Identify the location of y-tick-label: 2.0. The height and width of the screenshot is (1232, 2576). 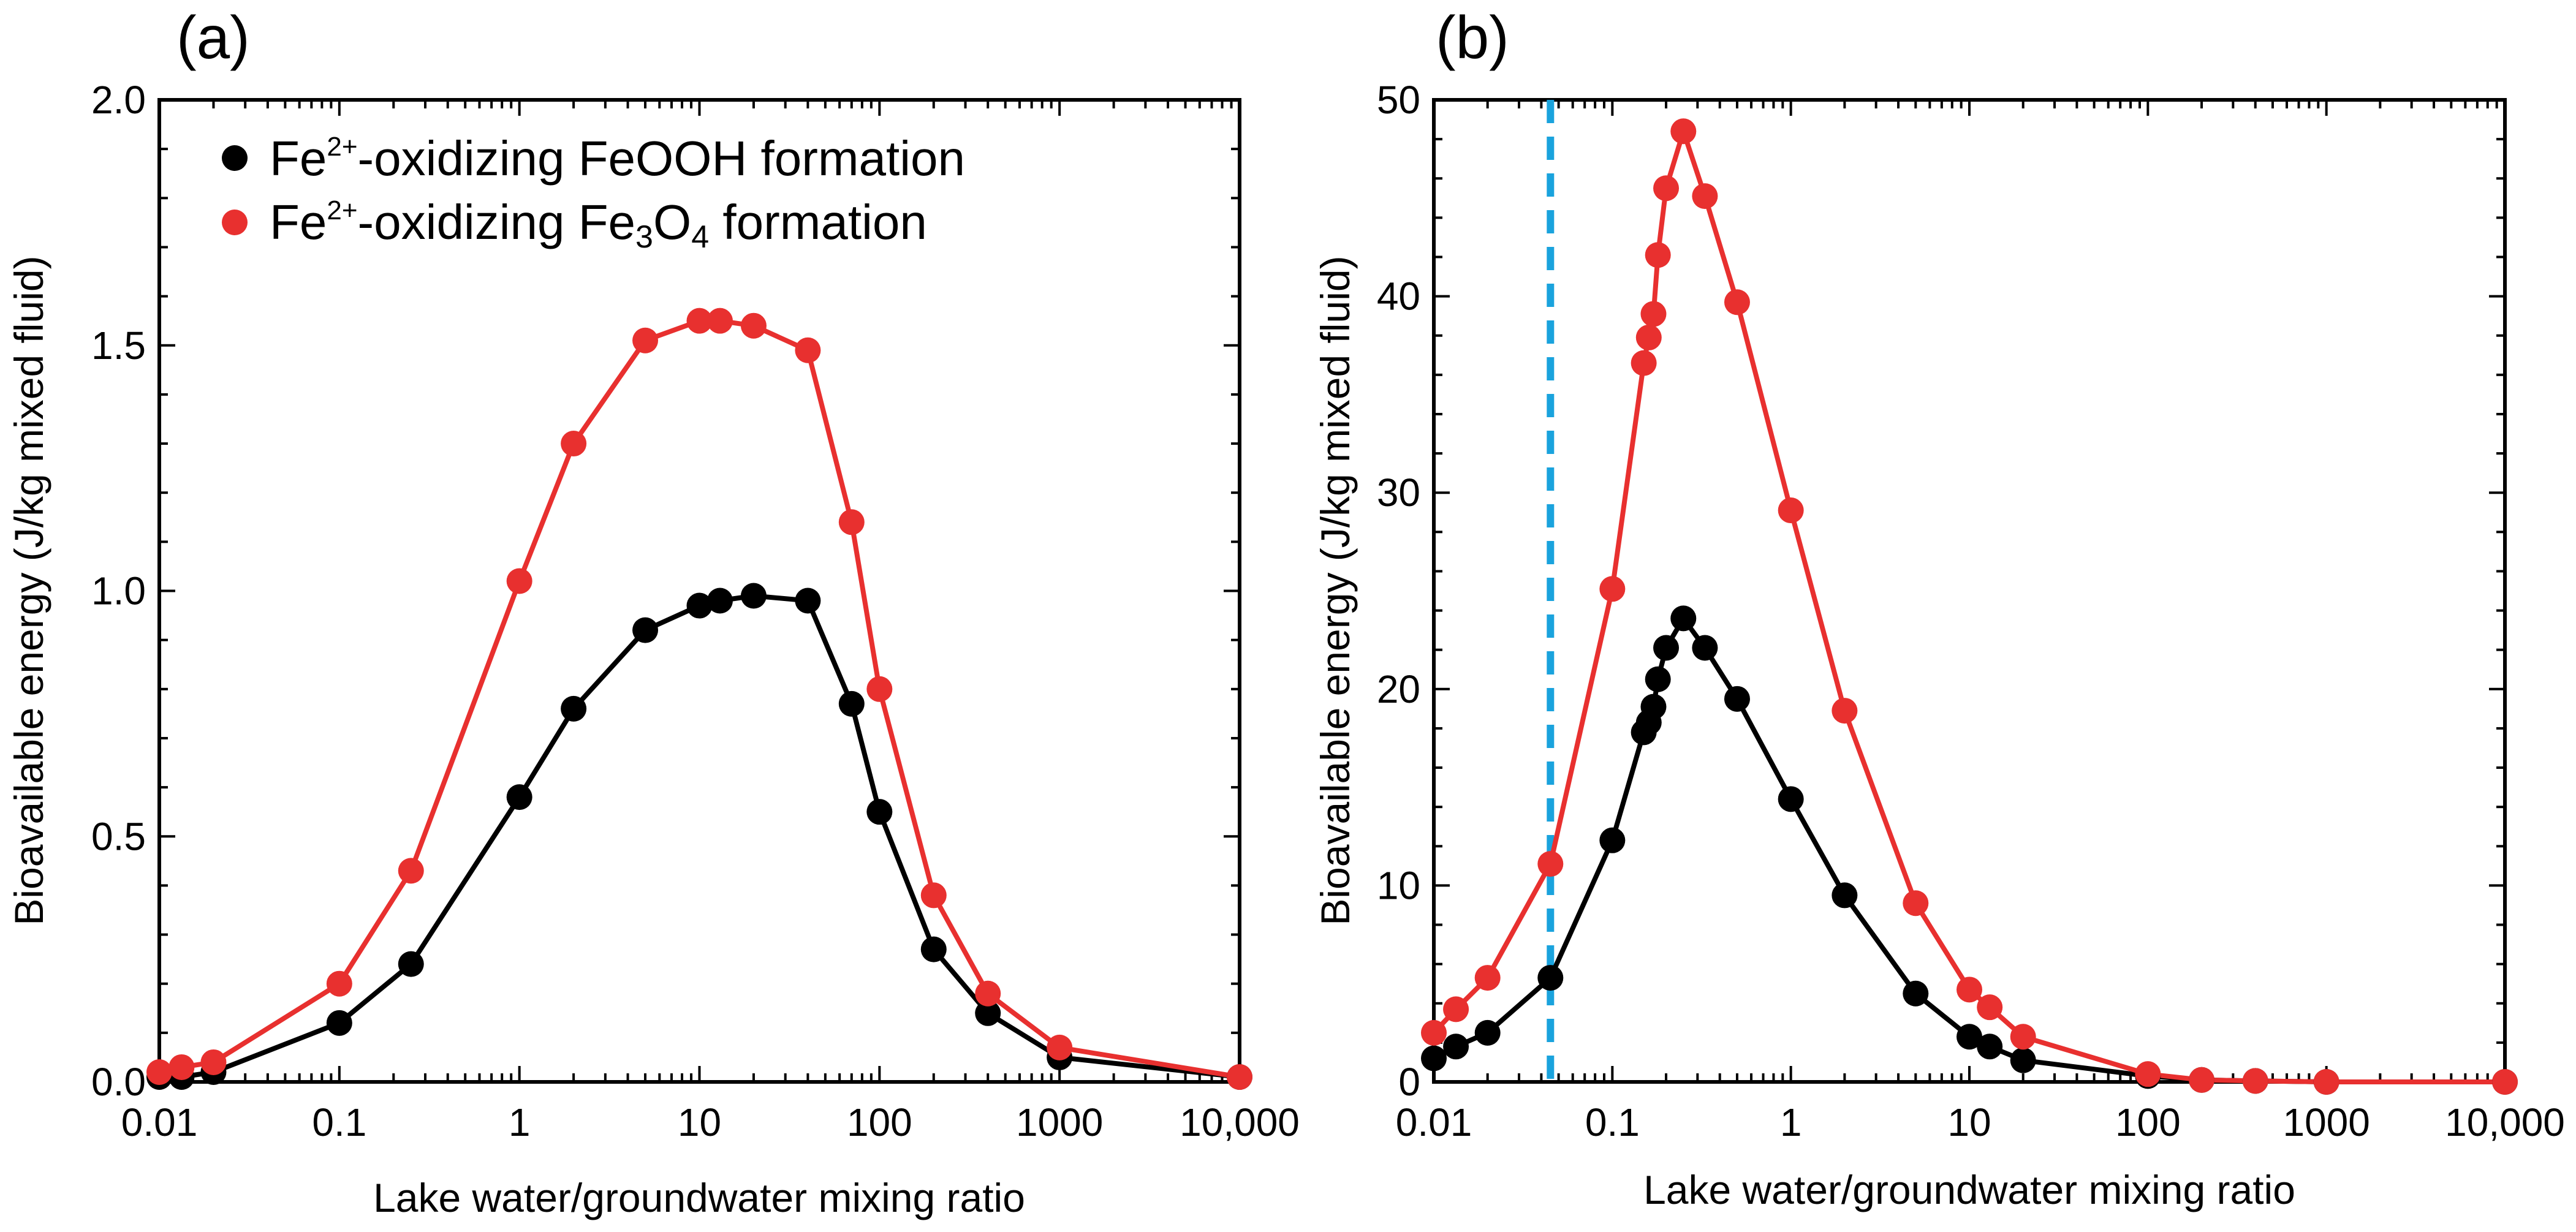
(118, 100).